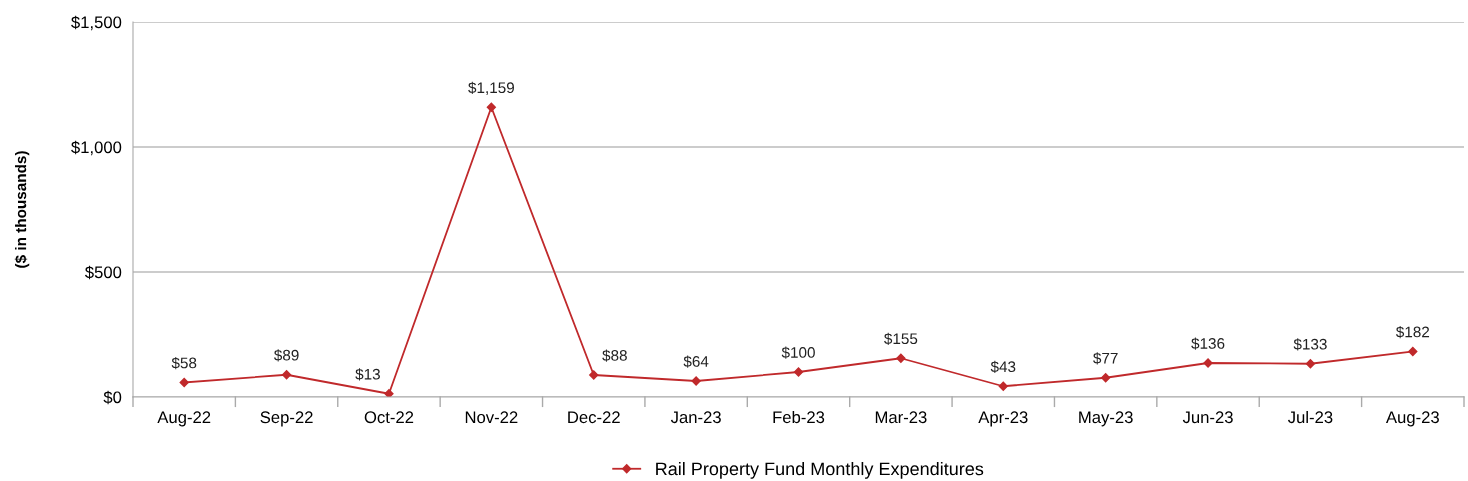 The height and width of the screenshot is (481, 1468). Describe the element at coordinates (491, 417) in the screenshot. I see `x-tick-label: Nov-22` at that location.